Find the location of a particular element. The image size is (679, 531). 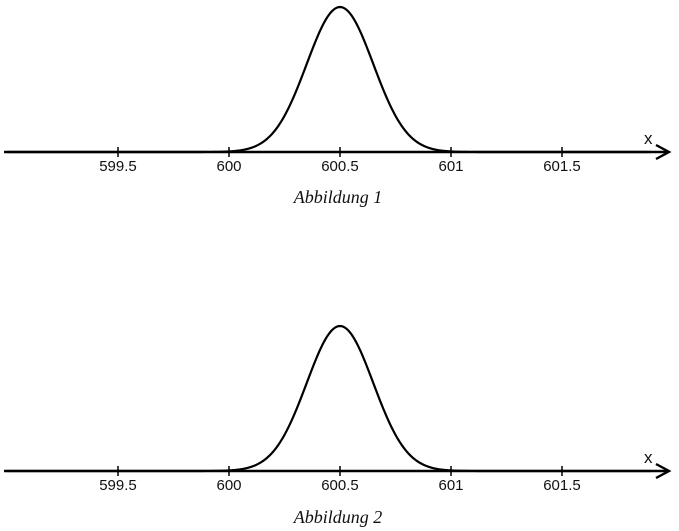

figure-caption: Abbildung 1 is located at coordinates (338, 197).